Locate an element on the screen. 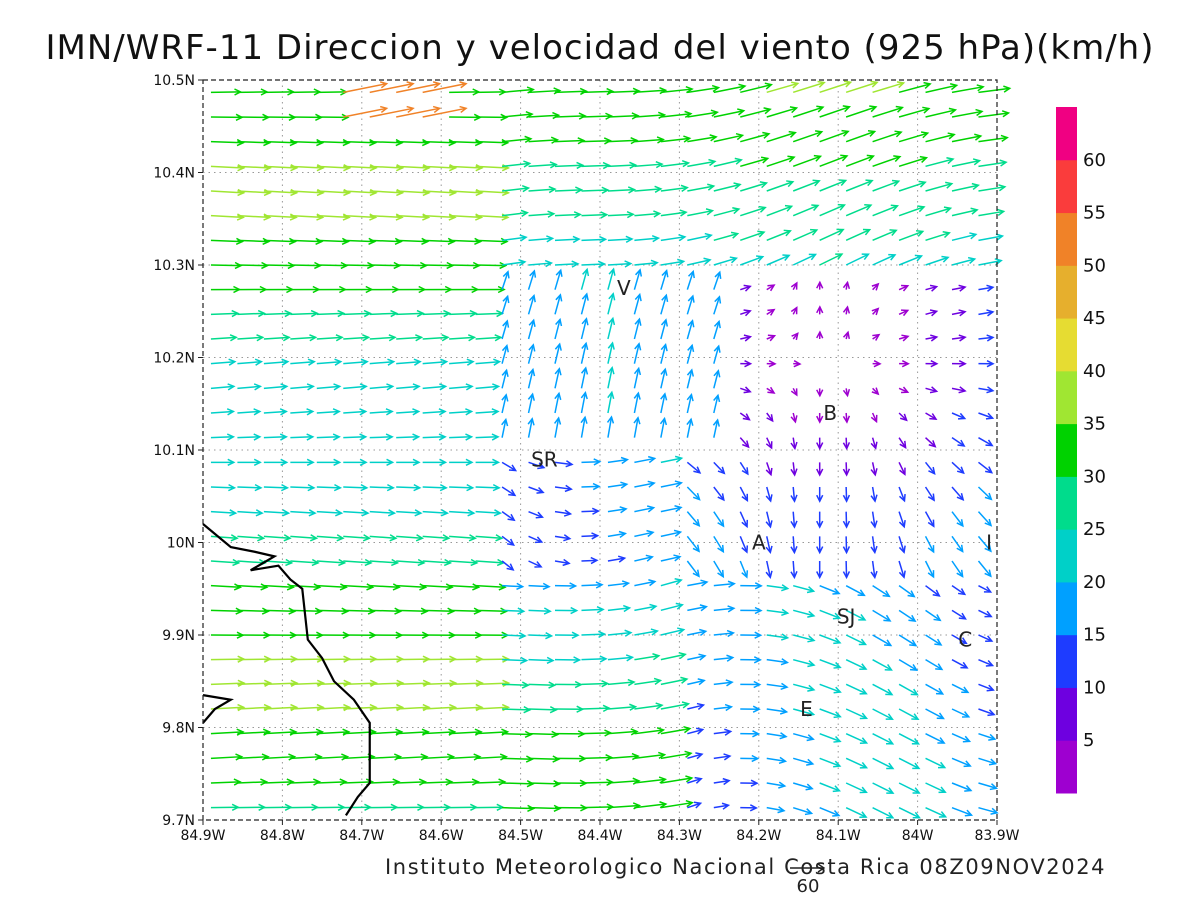 This screenshot has width=1200, height=900. x-tick-label: 84.2W is located at coordinates (758, 836).